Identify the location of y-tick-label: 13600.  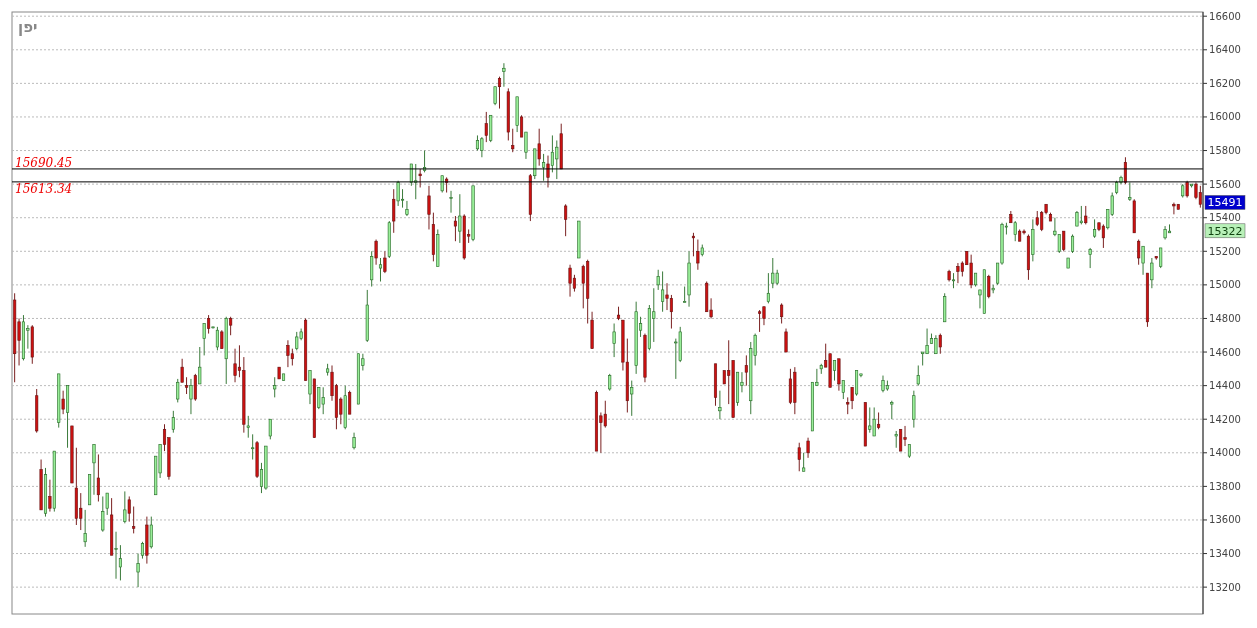
(1225, 520).